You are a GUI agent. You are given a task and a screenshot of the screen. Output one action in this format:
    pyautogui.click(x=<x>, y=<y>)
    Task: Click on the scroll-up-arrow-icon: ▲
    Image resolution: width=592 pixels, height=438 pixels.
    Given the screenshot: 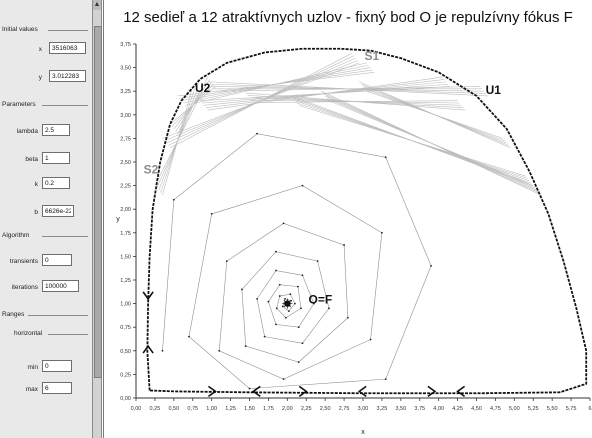 What is the action you would take?
    pyautogui.click(x=97, y=5)
    